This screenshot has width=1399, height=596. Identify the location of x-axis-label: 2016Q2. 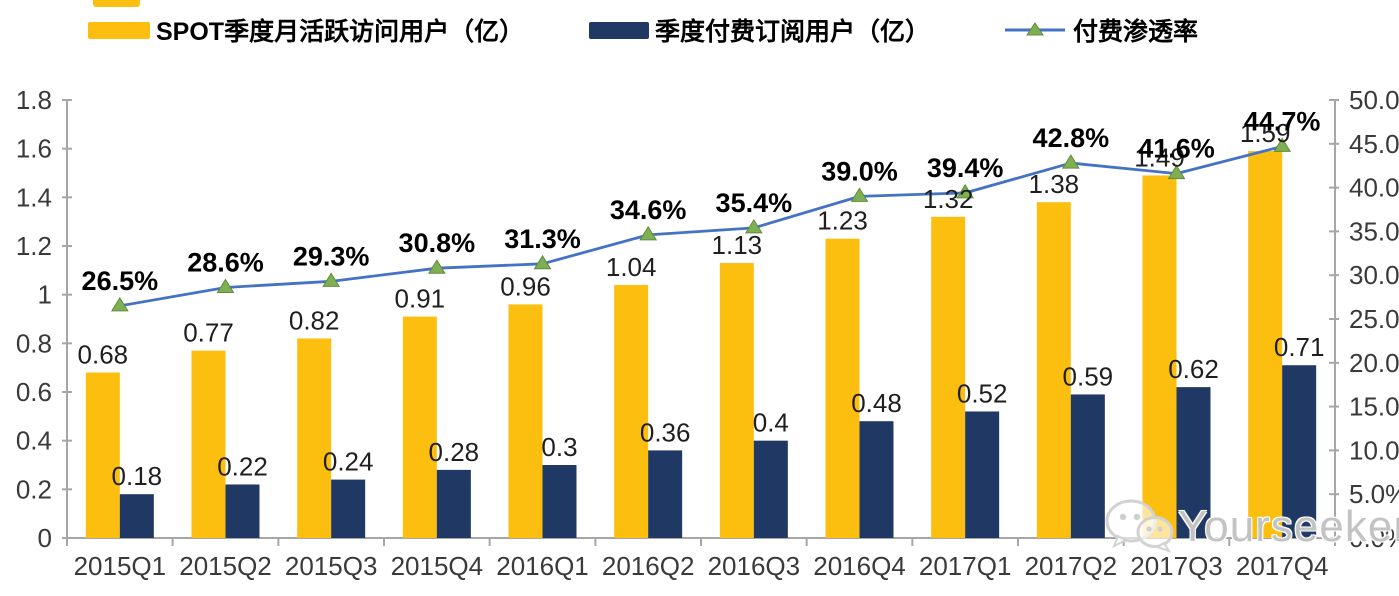
(648, 566).